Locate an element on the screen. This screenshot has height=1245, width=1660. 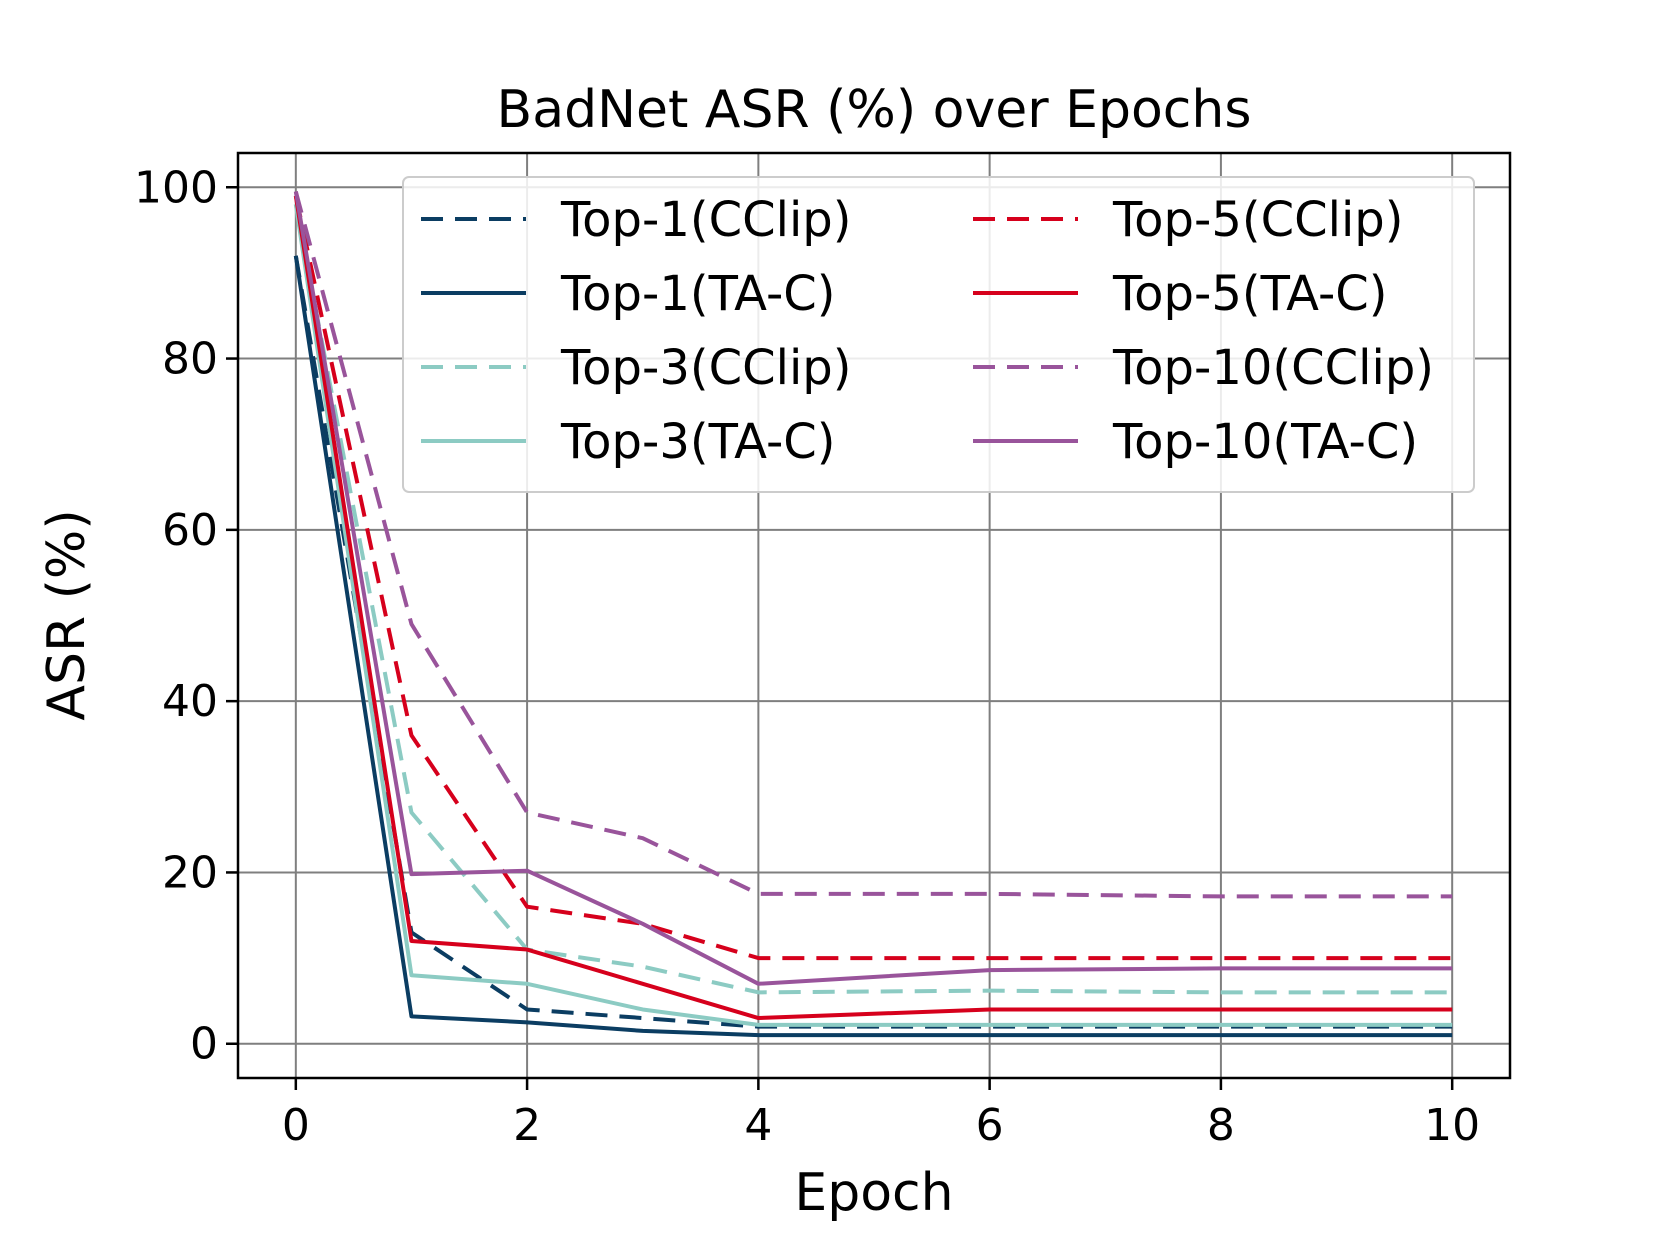
x-tick-label: 10 is located at coordinates (1452, 1125).